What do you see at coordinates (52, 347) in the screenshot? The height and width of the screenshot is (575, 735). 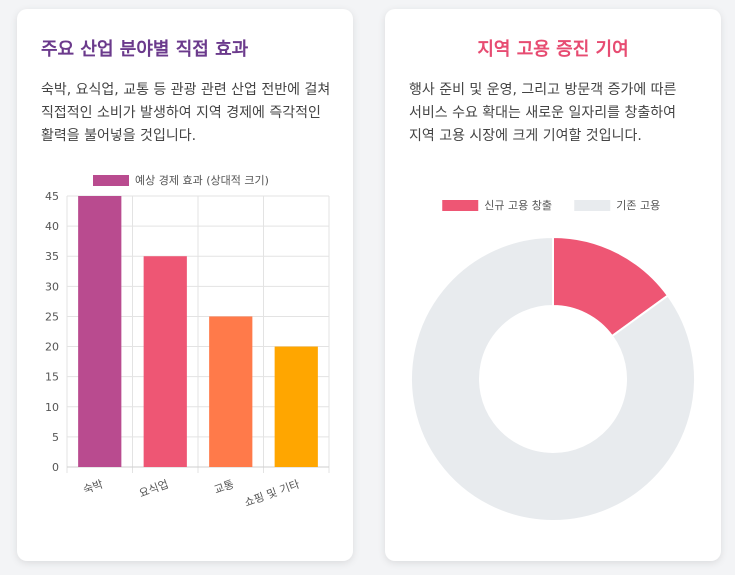 I see `y-tick-label: 20` at bounding box center [52, 347].